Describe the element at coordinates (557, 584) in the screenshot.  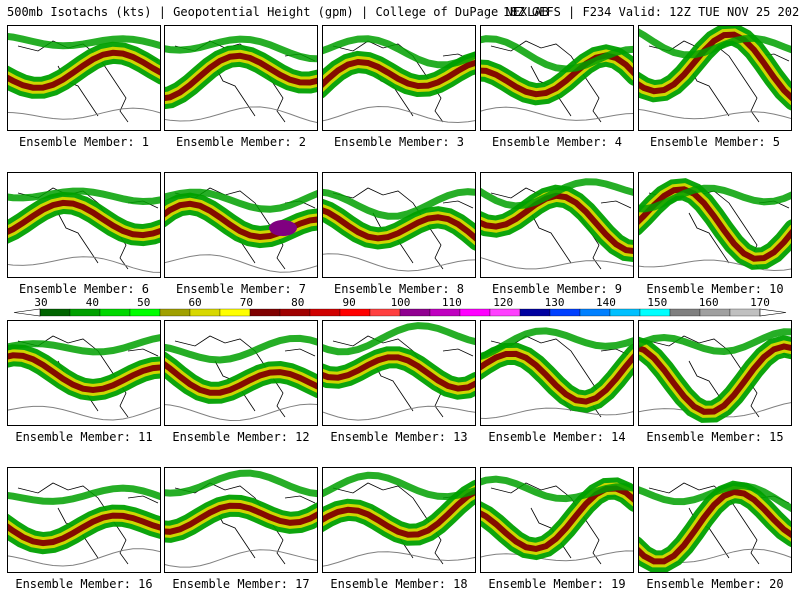
I see `ensemble-member-label: Ensemble Member: 19` at that location.